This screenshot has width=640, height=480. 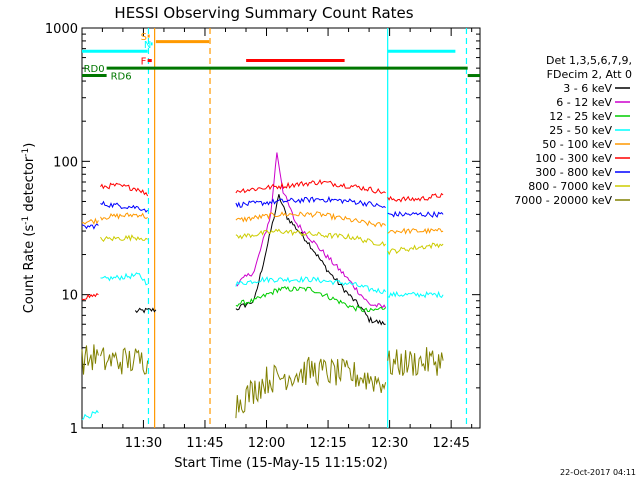 I want to click on x-axis-label: Start Time (15-May-15 11:15:02), so click(x=281, y=463).